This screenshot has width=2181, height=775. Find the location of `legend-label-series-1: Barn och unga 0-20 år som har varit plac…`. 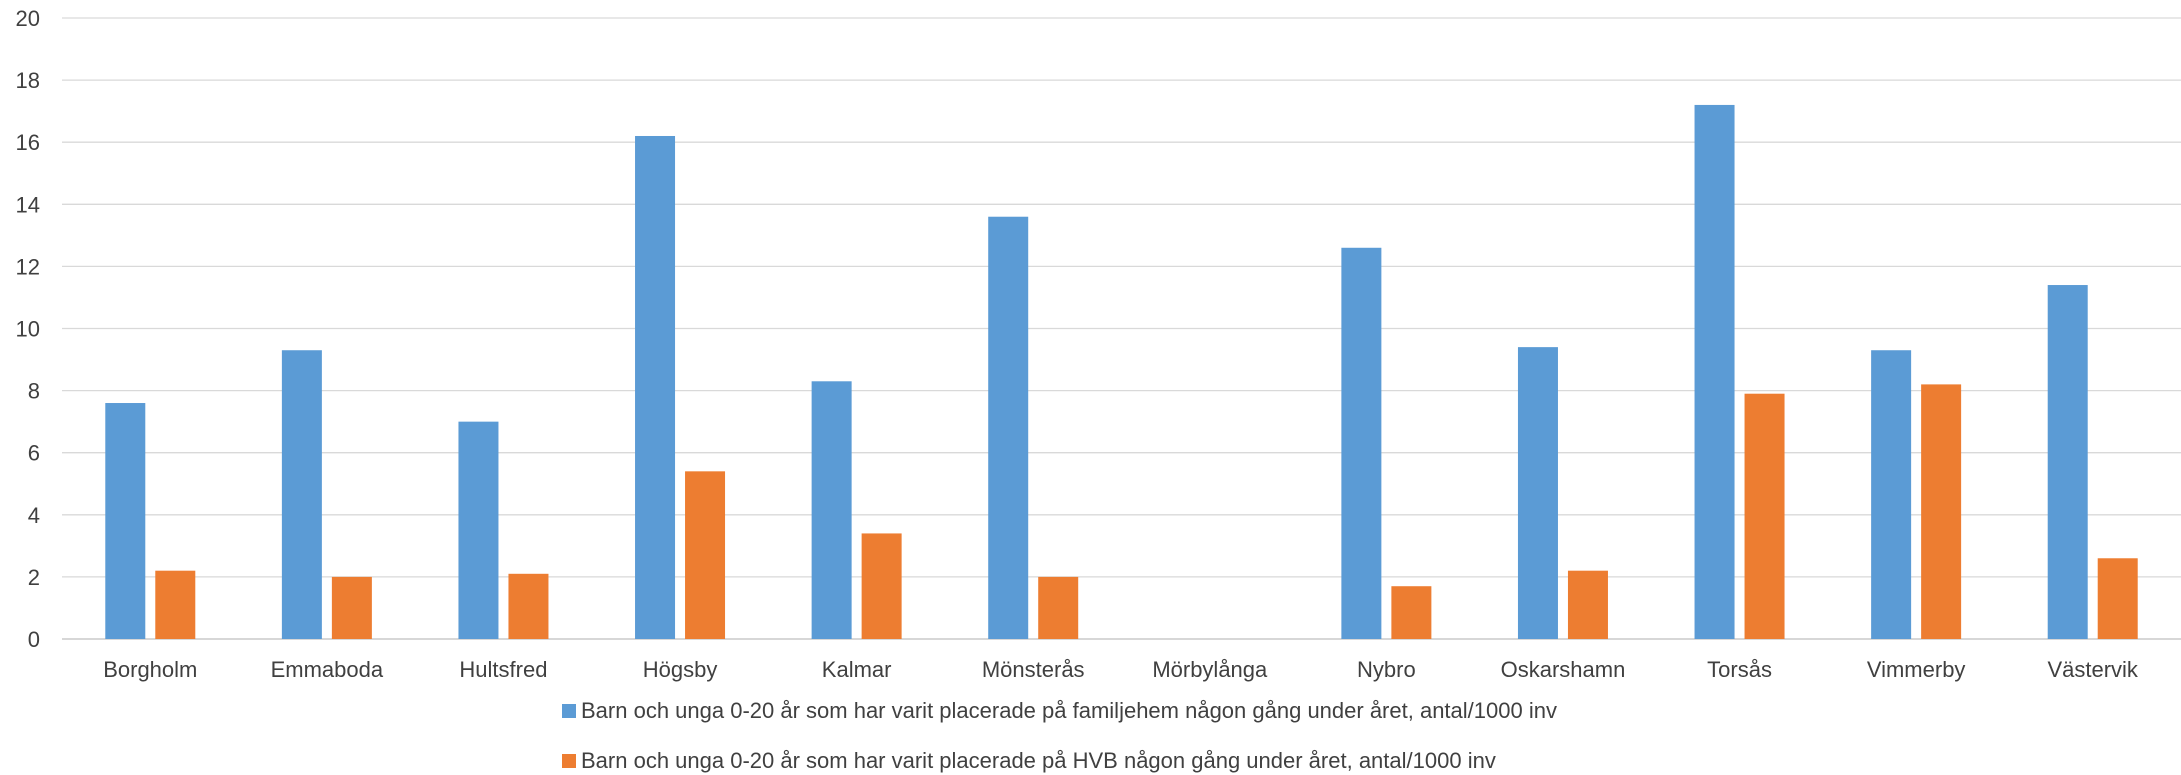

legend-label-series-1: Barn och unga 0-20 år som har varit plac… is located at coordinates (1069, 710).